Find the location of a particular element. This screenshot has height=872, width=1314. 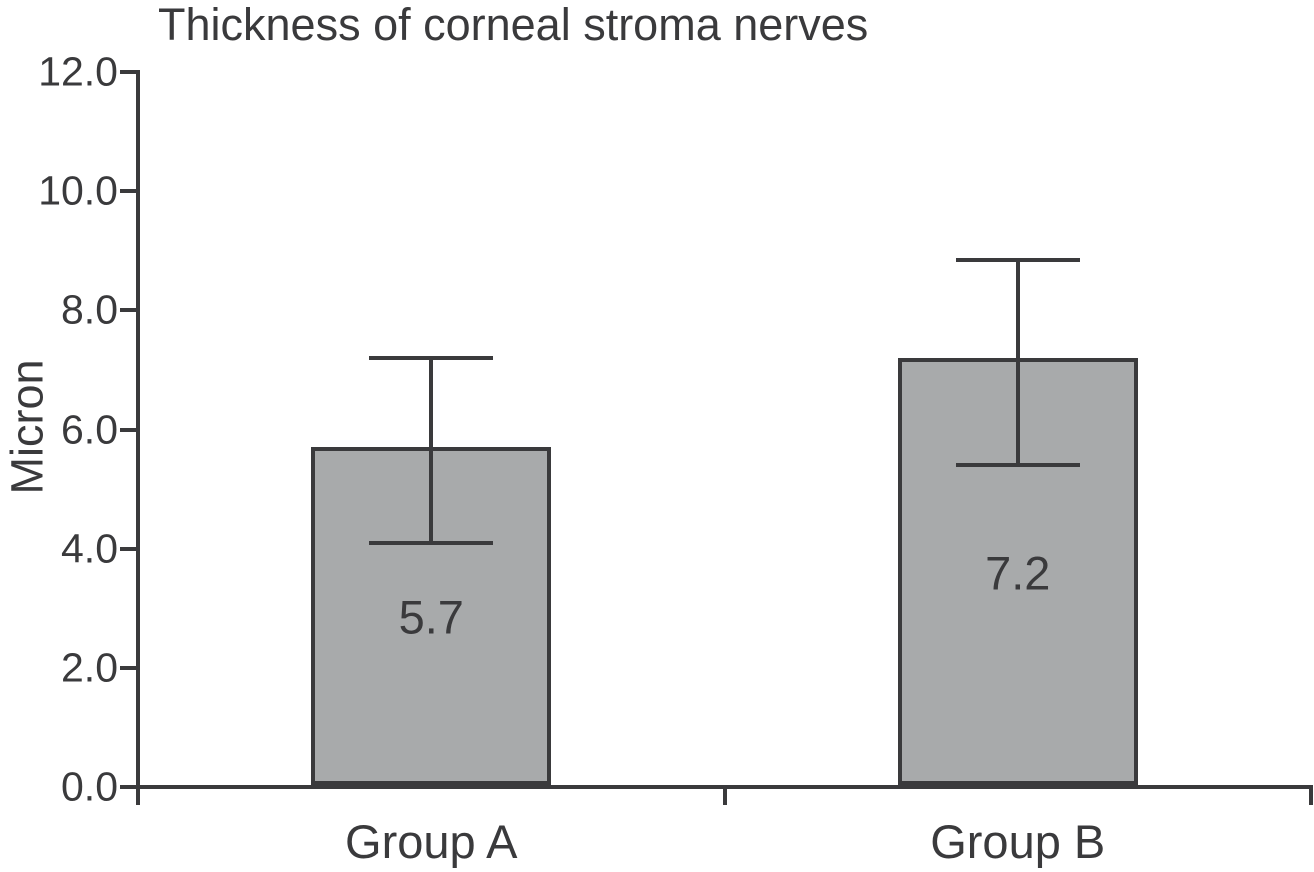

bar-value-label: 7.2 is located at coordinates (1018, 572).